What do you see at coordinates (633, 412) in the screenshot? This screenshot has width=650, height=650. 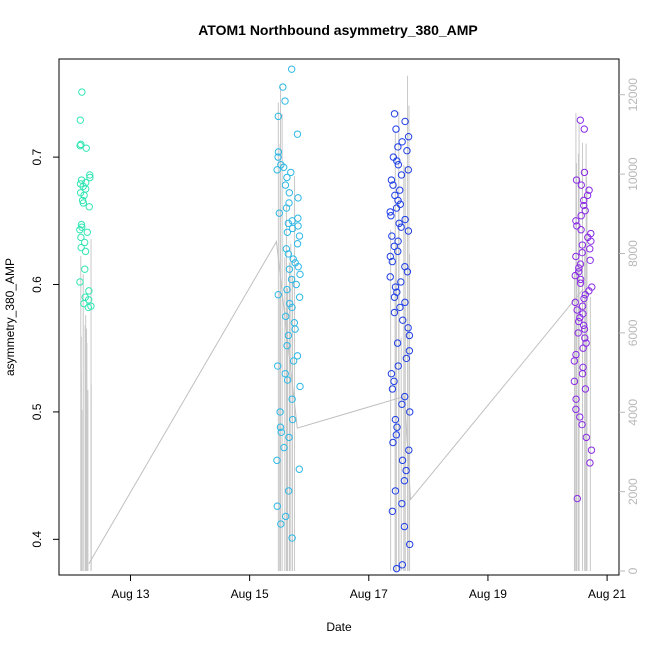 I see `y-right-tick-label: 4000` at bounding box center [633, 412].